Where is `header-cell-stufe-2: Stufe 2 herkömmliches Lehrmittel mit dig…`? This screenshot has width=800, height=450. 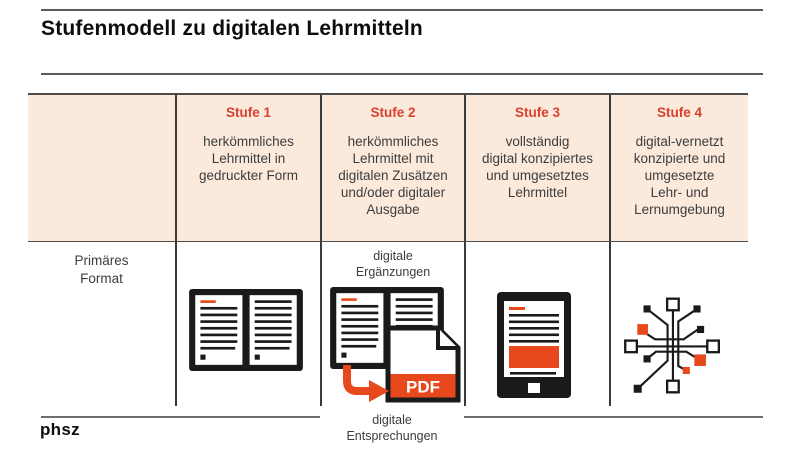 header-cell-stufe-2: Stufe 2 herkömmliches Lehrmittel mit dig… is located at coordinates (392, 168).